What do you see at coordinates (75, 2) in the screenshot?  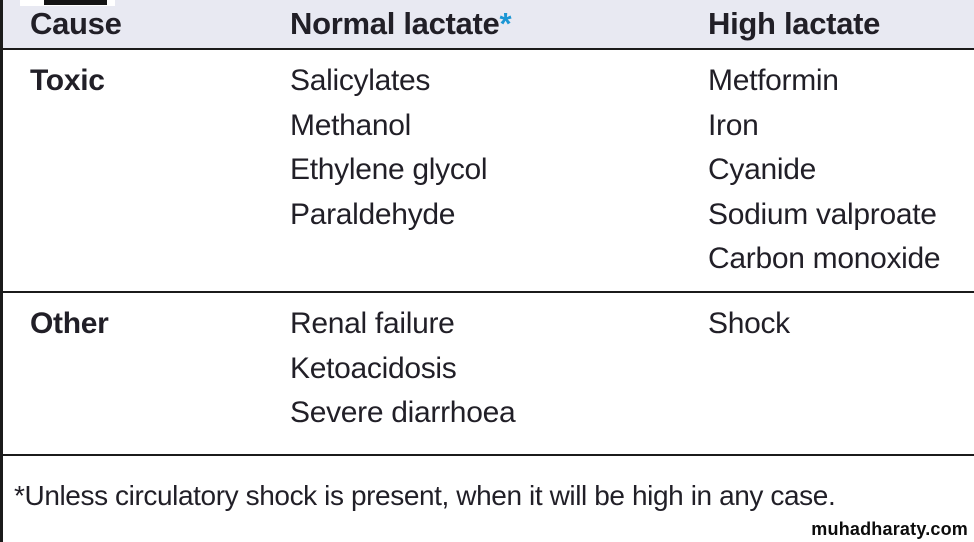 I see `cropped-underline-bar` at bounding box center [75, 2].